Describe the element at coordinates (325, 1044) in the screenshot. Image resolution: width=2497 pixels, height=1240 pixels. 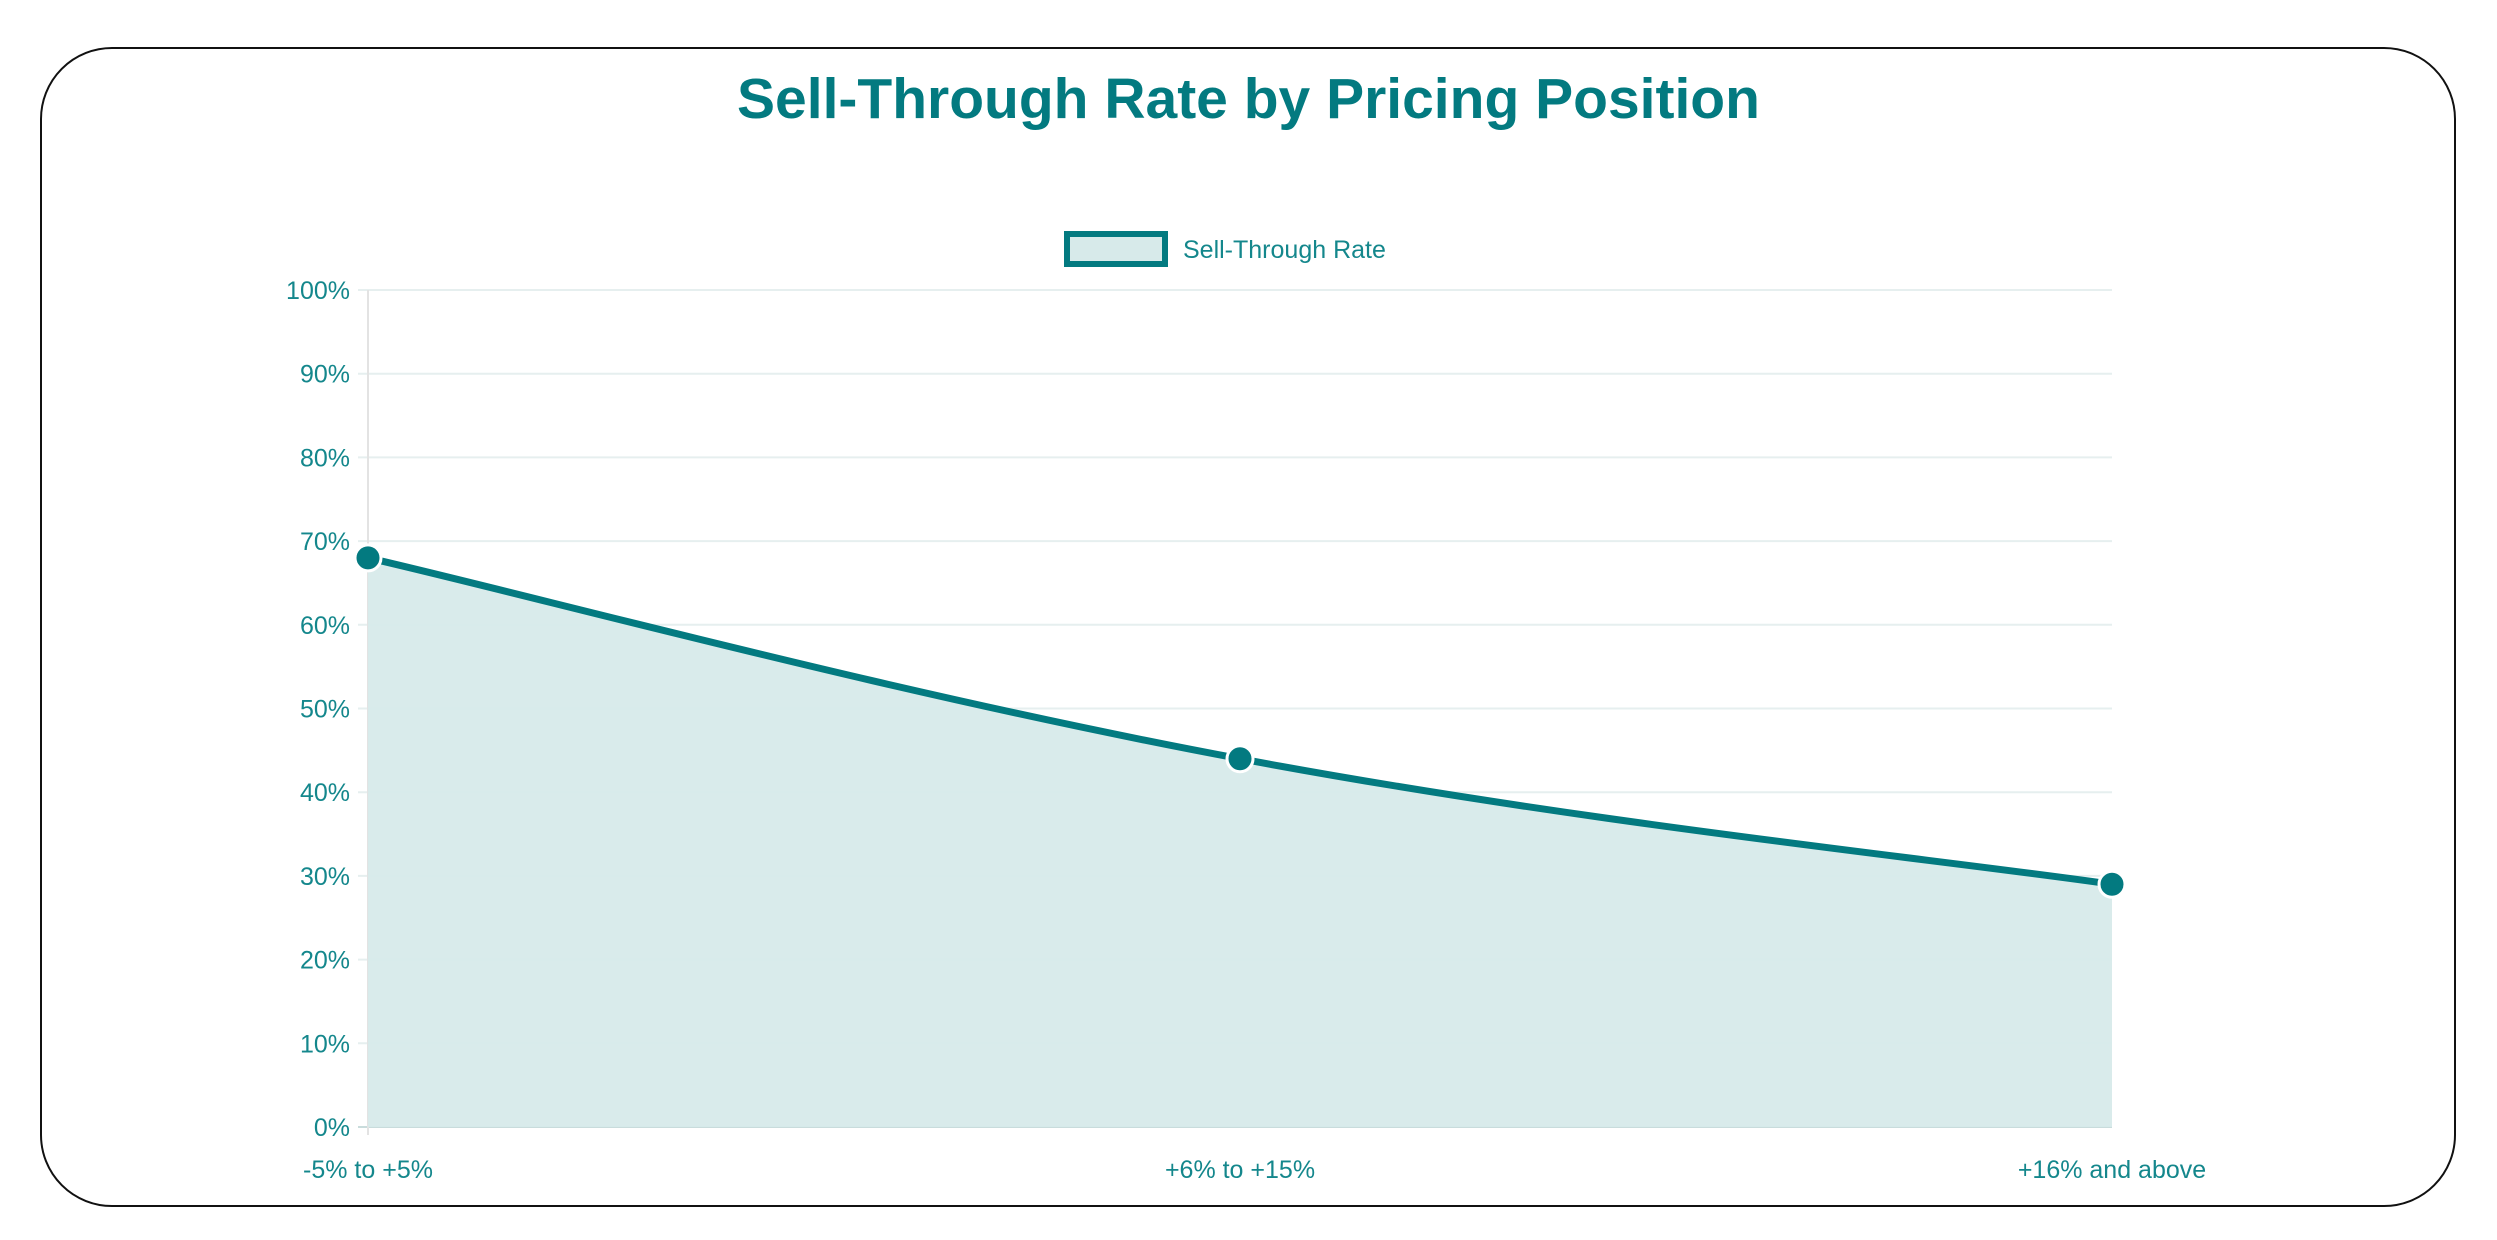
I see `y-tick-label: 10%` at that location.